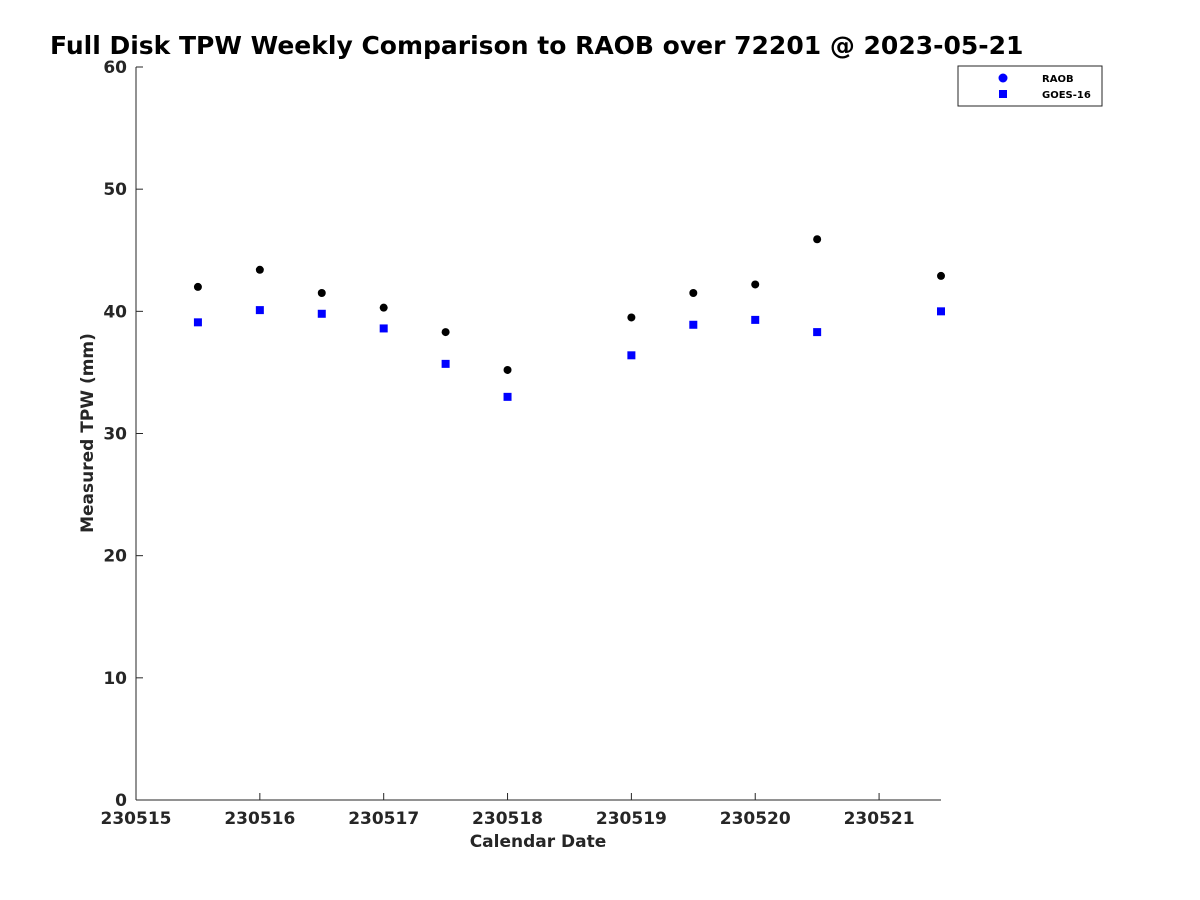  Describe the element at coordinates (569, 304) in the screenshot. I see `series-raob` at that location.